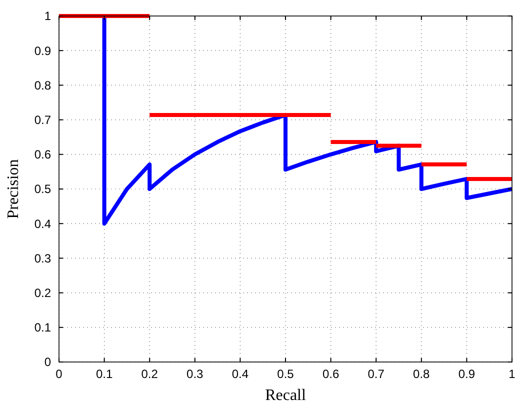  What do you see at coordinates (512, 374) in the screenshot?
I see `x-tick-label: 1` at bounding box center [512, 374].